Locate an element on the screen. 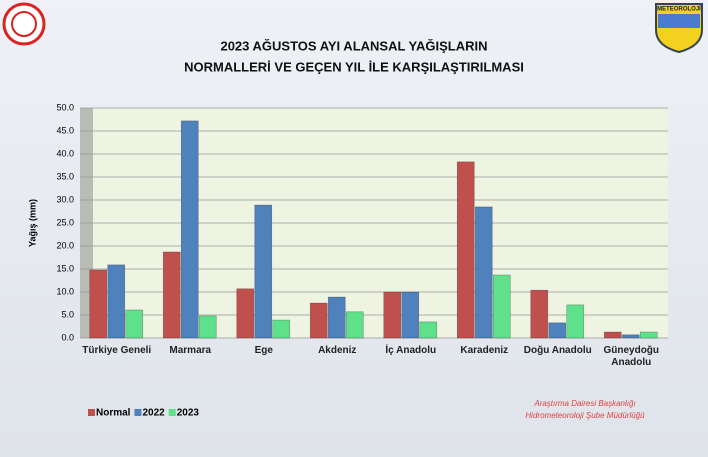 This screenshot has width=708, height=457. x-tick-label: İç Anadolu is located at coordinates (411, 350).